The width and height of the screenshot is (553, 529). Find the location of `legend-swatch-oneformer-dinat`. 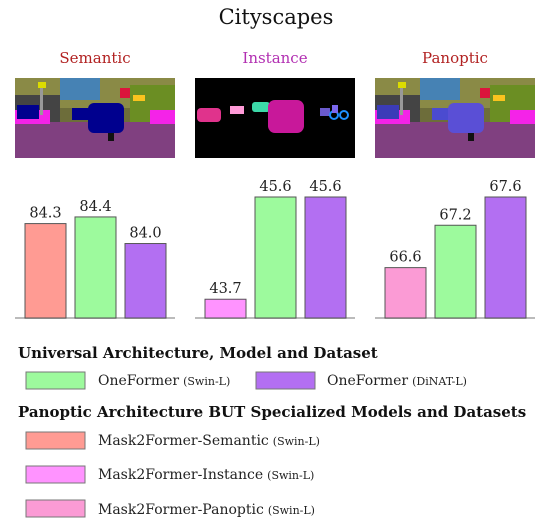

legend-swatch-oneformer-dinat is located at coordinates (285, 380).